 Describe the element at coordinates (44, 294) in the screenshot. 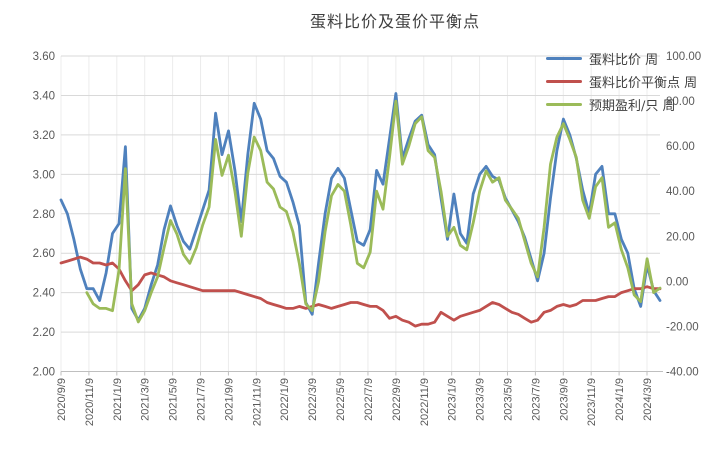

I see `svg-text: 2.40` at that location.